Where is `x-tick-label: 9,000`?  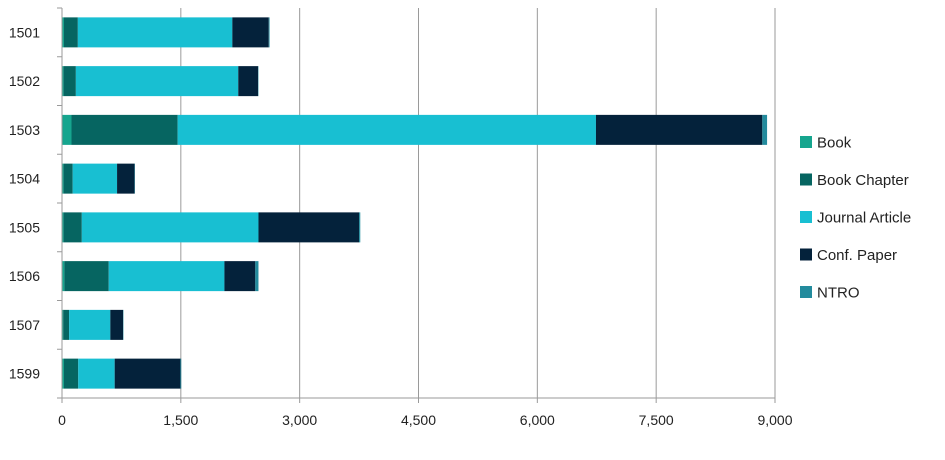 x-tick-label: 9,000 is located at coordinates (774, 420).